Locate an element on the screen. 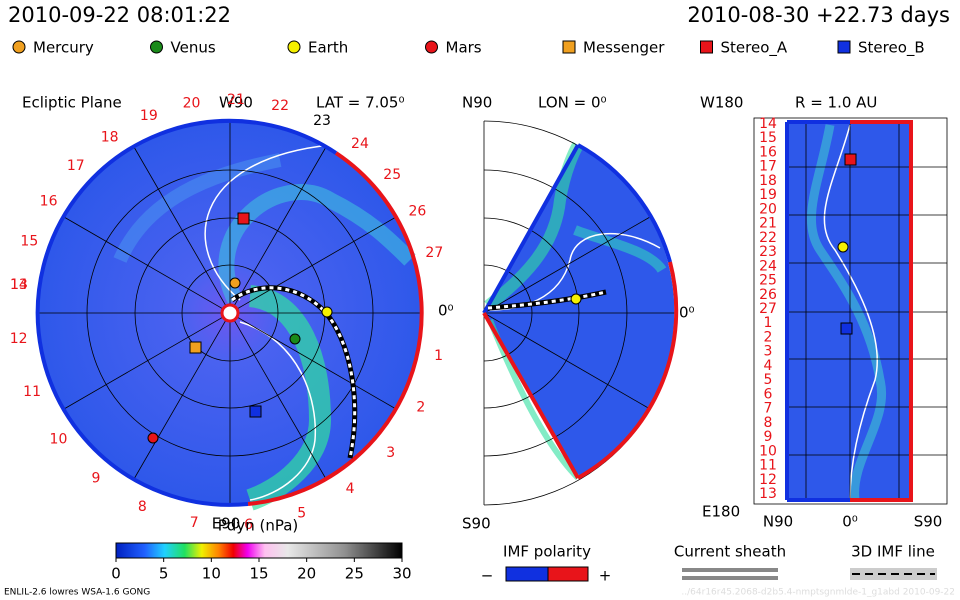 This screenshot has width=960, height=600. carrington-label: 13 is located at coordinates (19, 285).